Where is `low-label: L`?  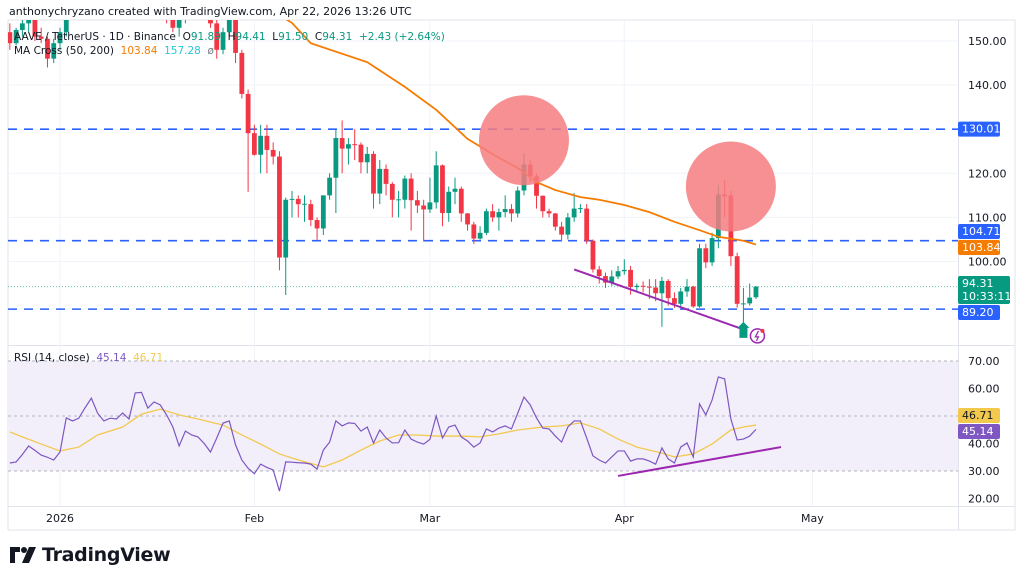
low-label: L is located at coordinates (275, 37).